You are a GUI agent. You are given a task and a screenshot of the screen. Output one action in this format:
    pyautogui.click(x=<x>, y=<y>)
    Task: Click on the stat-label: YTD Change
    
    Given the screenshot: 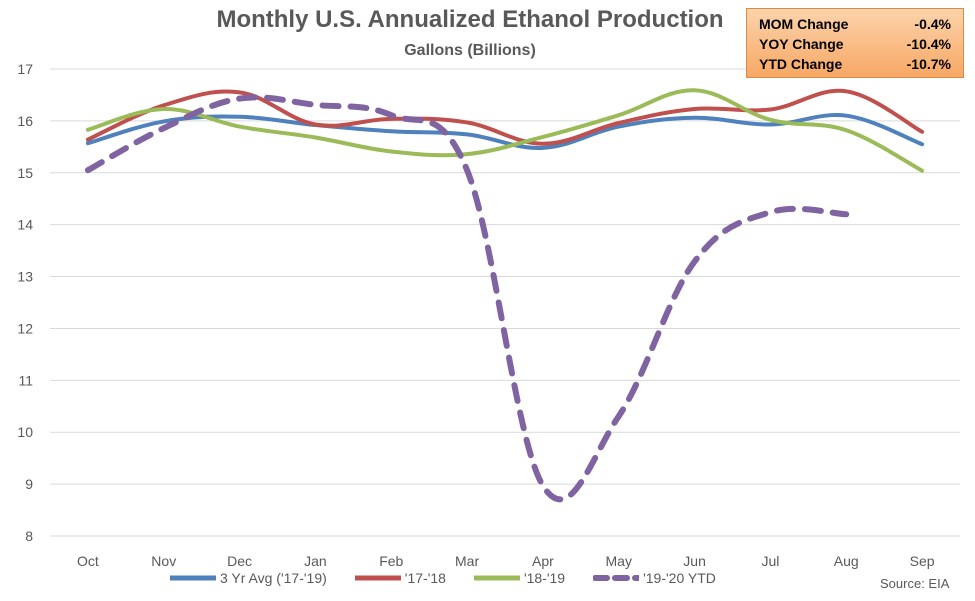 What is the action you would take?
    pyautogui.click(x=801, y=64)
    